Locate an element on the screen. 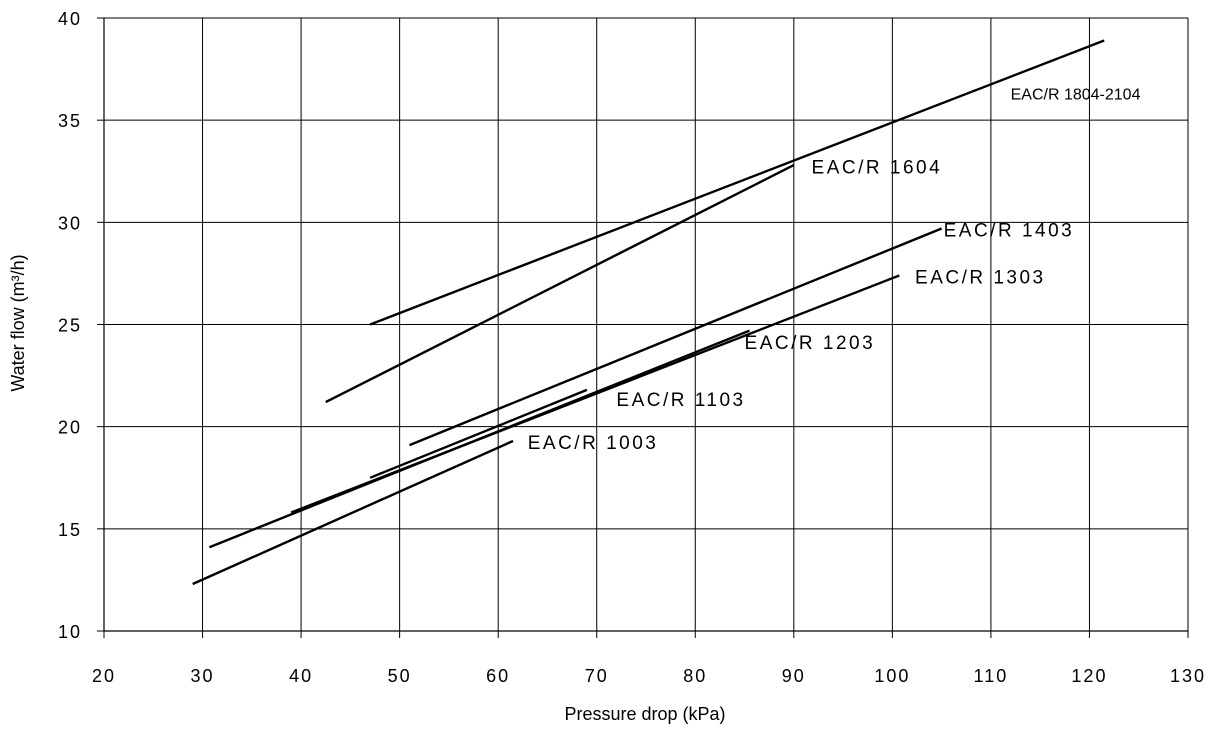 This screenshot has height=735, width=1210. x-tick-label: 30 is located at coordinates (203, 676).